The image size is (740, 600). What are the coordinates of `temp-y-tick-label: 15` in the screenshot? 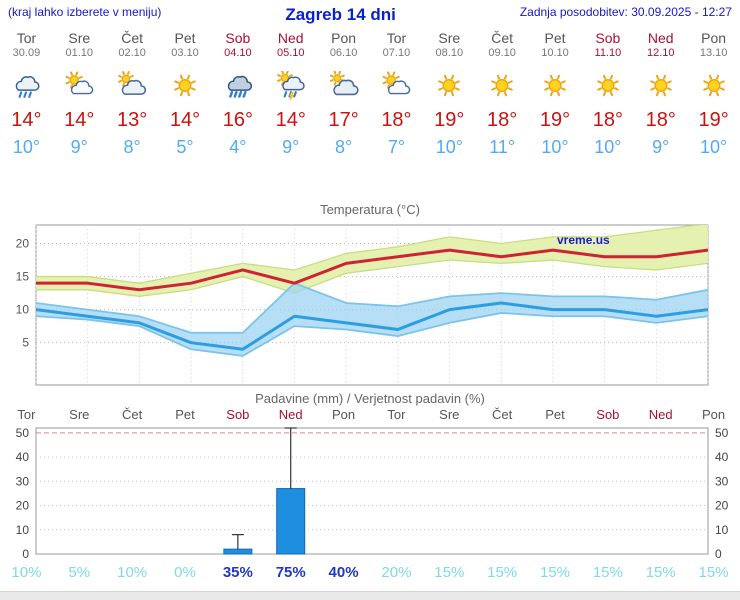 It's located at (23, 277).